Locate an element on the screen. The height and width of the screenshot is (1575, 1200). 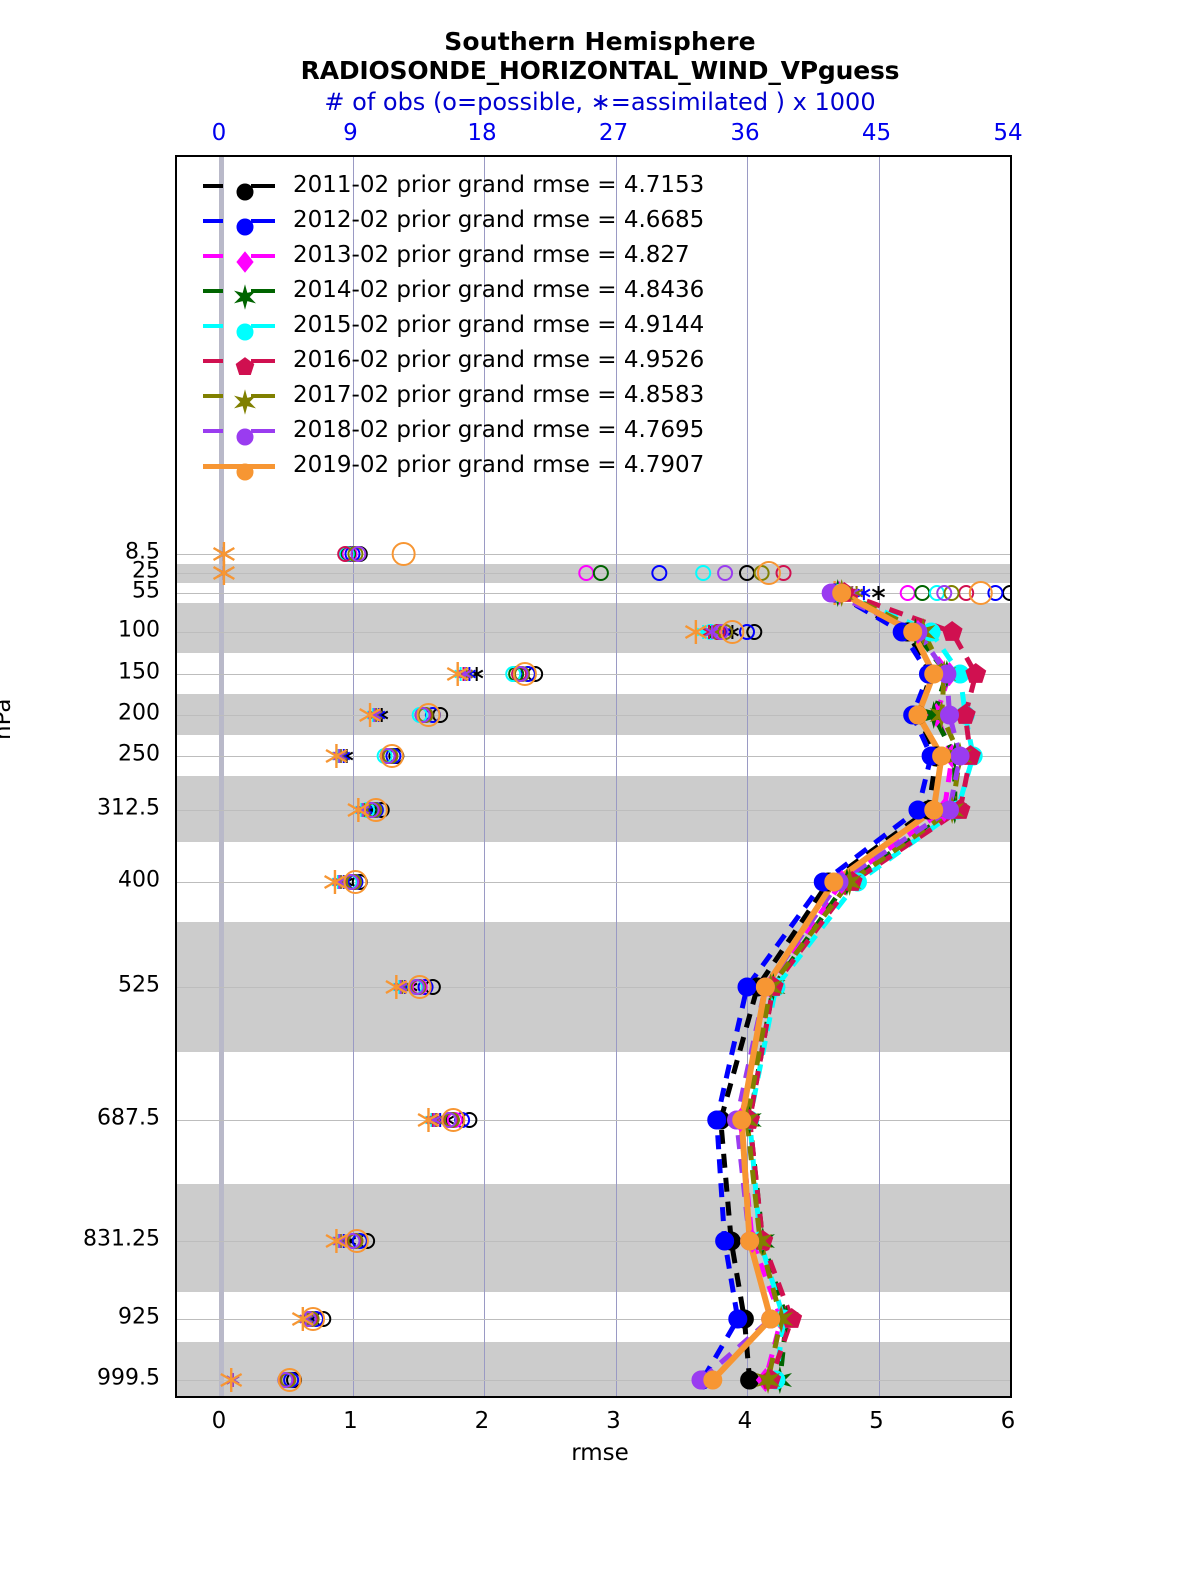
legend-item-2013-02: 2013-02 prior grand rmse = 4.827 is located at coordinates (452, 255).